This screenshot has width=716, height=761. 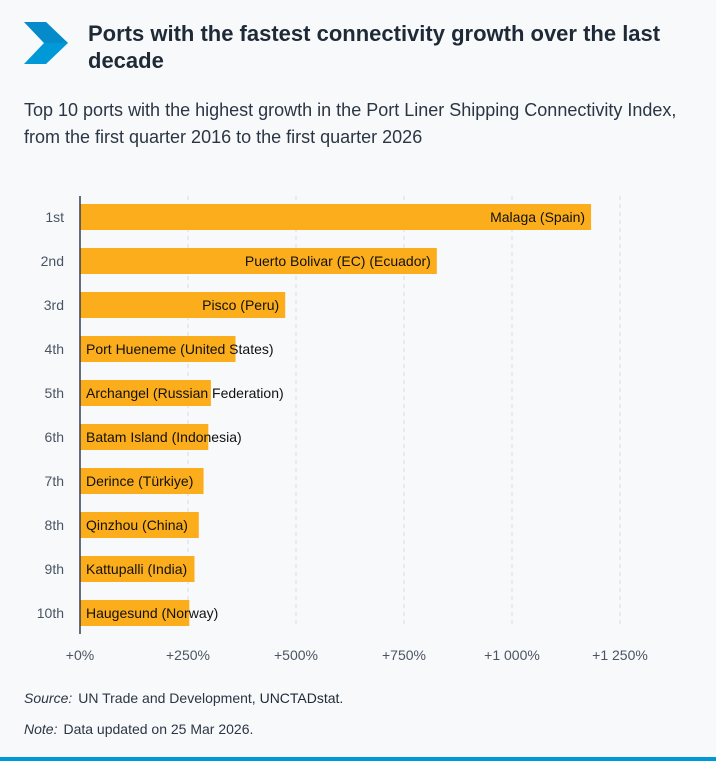 I want to click on x-tick-label: +500%, so click(x=296, y=655).